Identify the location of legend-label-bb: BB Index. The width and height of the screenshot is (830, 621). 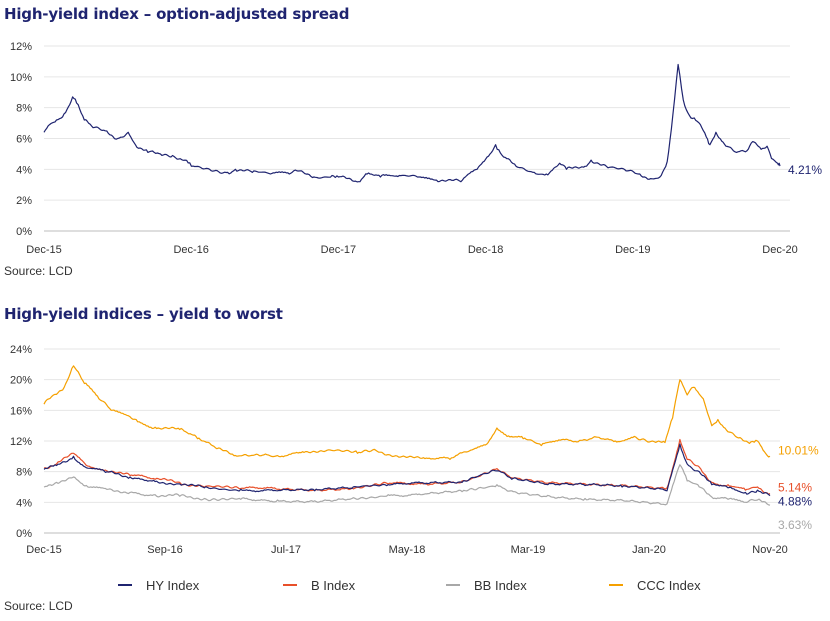
(500, 585).